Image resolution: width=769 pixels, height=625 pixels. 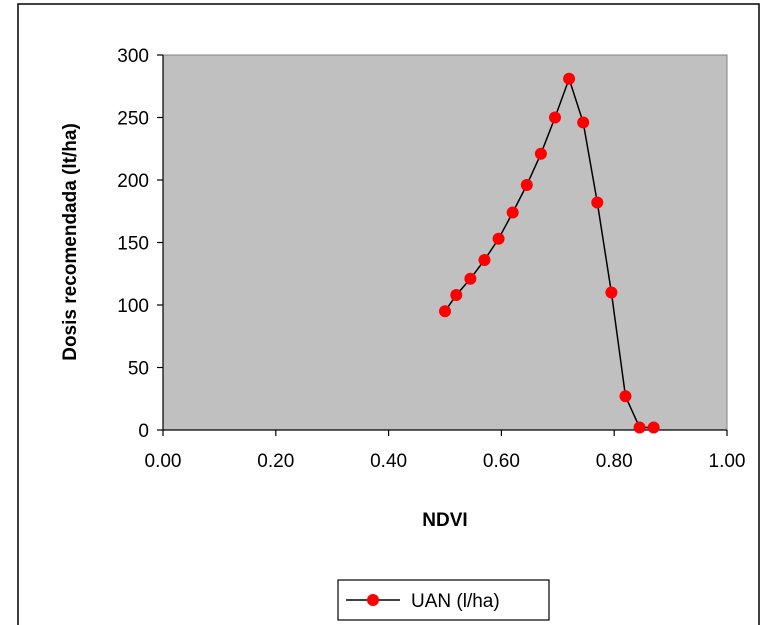 I want to click on legend: UAN (l/ha), so click(x=443, y=600).